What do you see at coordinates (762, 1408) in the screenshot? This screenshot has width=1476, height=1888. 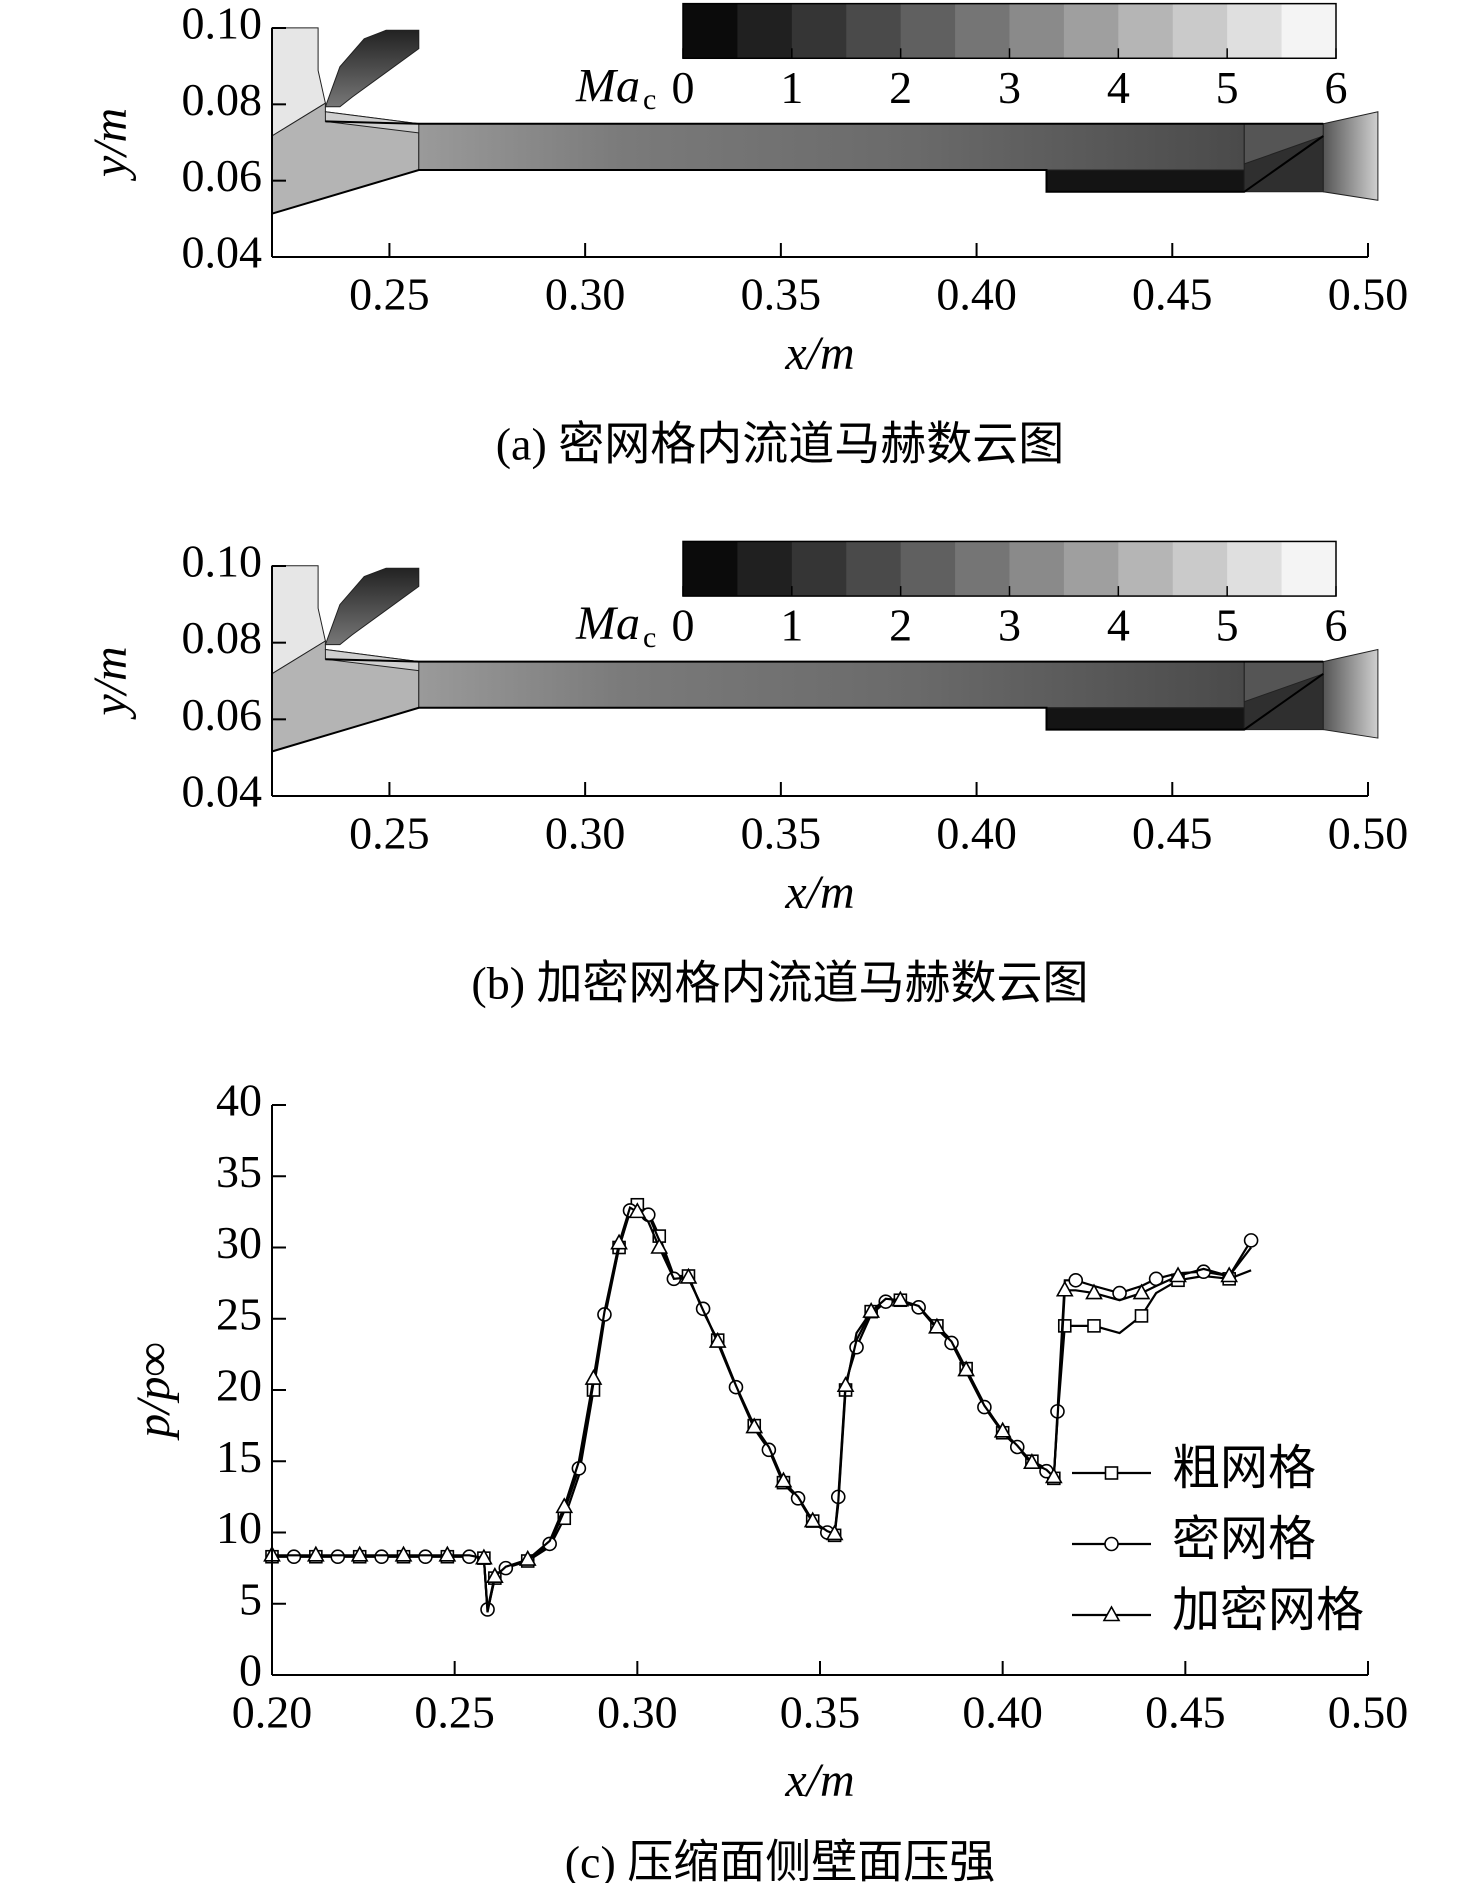 I see `series-line` at bounding box center [762, 1408].